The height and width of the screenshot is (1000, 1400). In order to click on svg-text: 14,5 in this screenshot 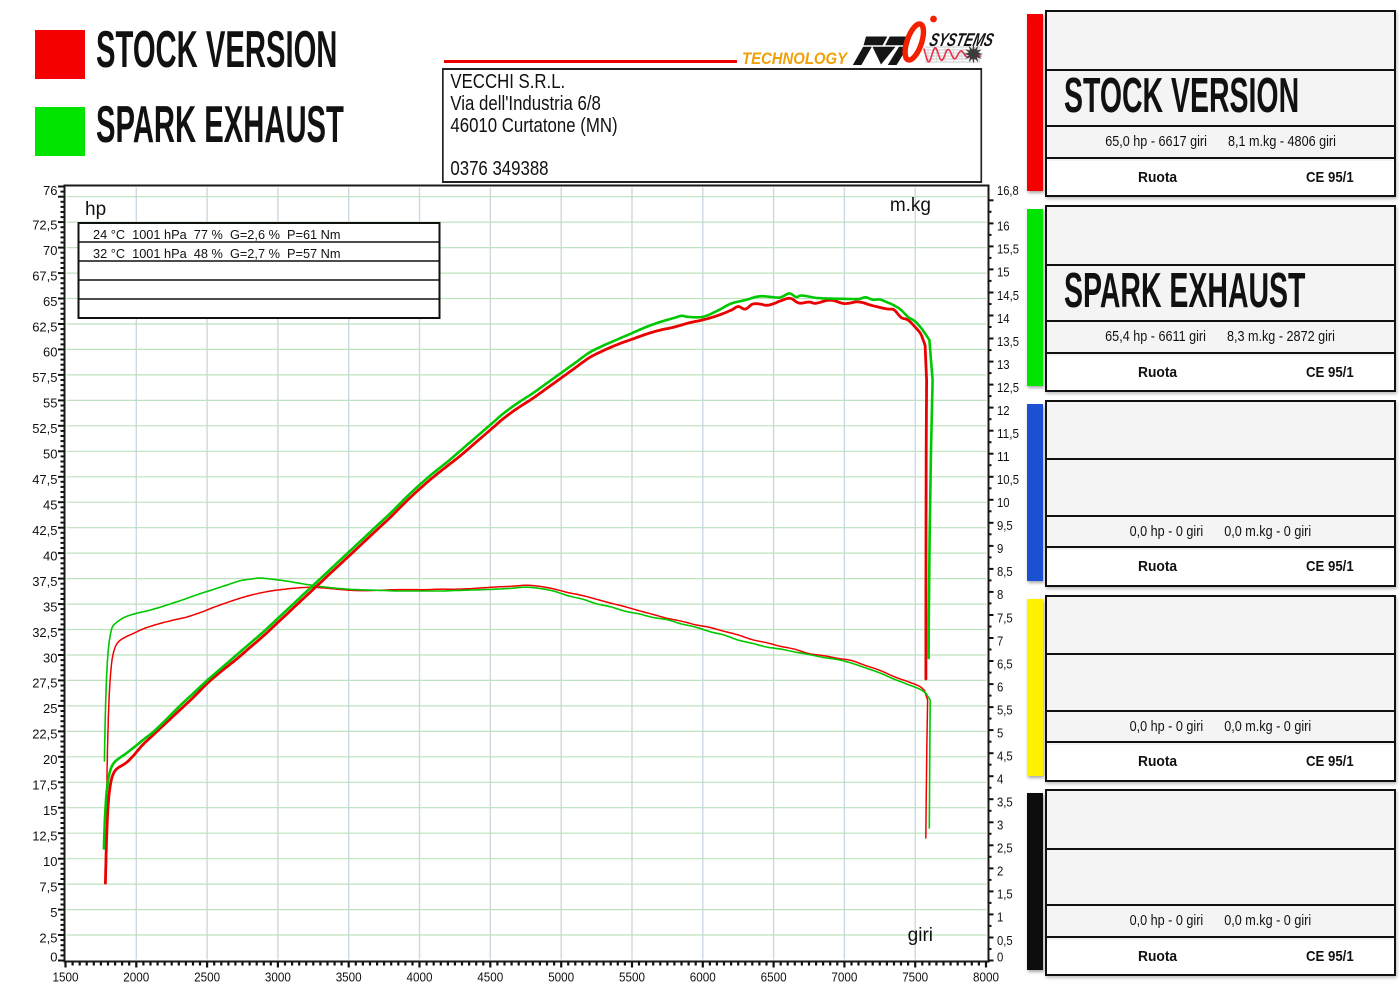, I will do `click(1008, 295)`.